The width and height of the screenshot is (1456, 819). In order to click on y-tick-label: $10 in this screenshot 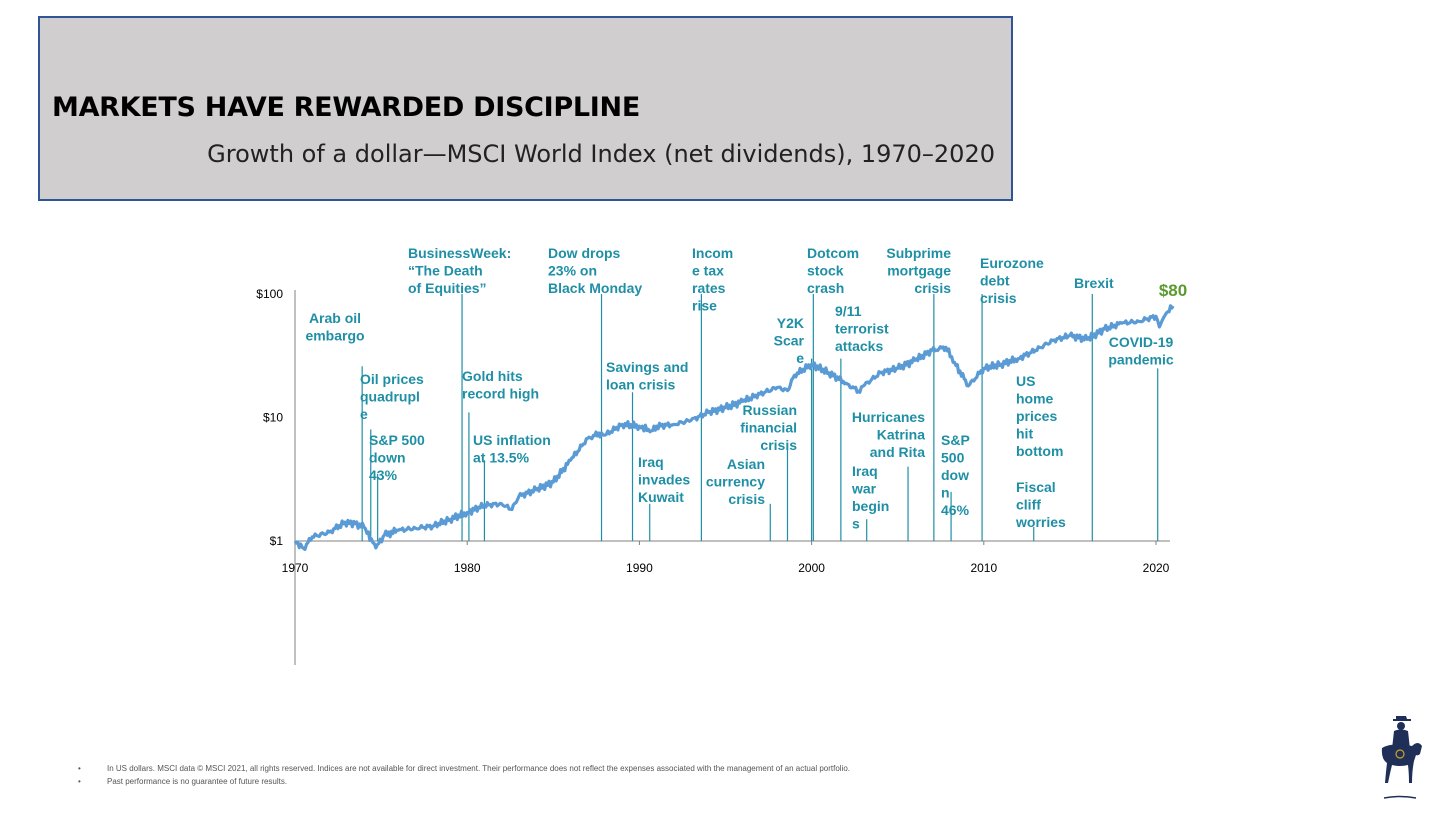, I will do `click(273, 418)`.